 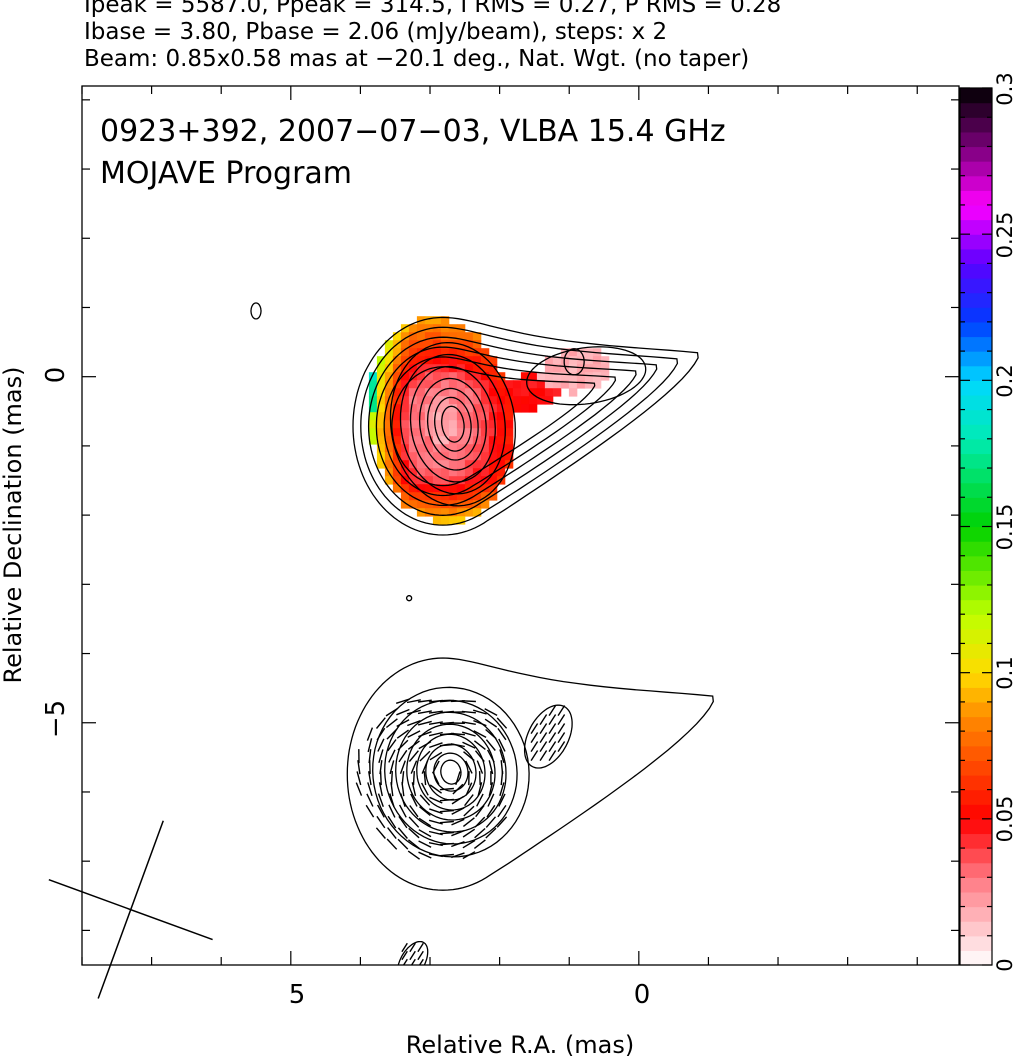 I want to click on colorbar-tick-label-0.05: 0.05, so click(x=1005, y=819).